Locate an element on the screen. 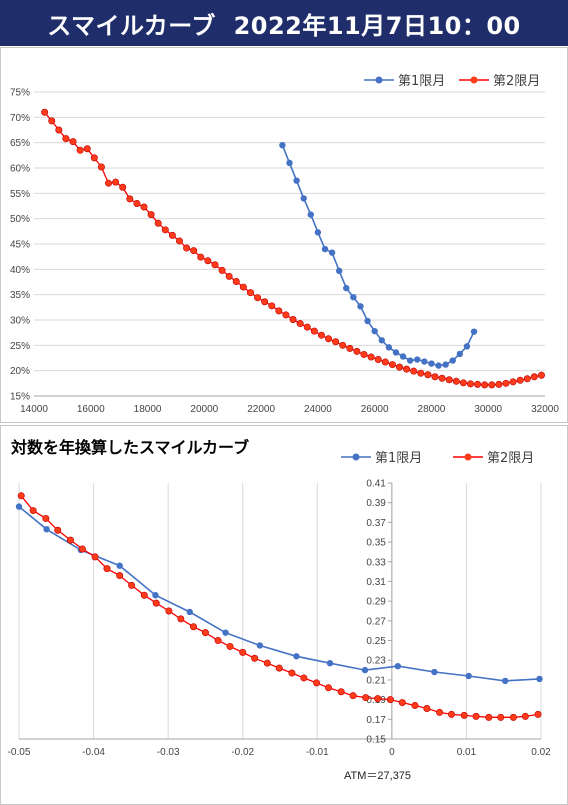 This screenshot has height=805, width=568. chart1-y-tick-label: 45% is located at coordinates (20, 245).